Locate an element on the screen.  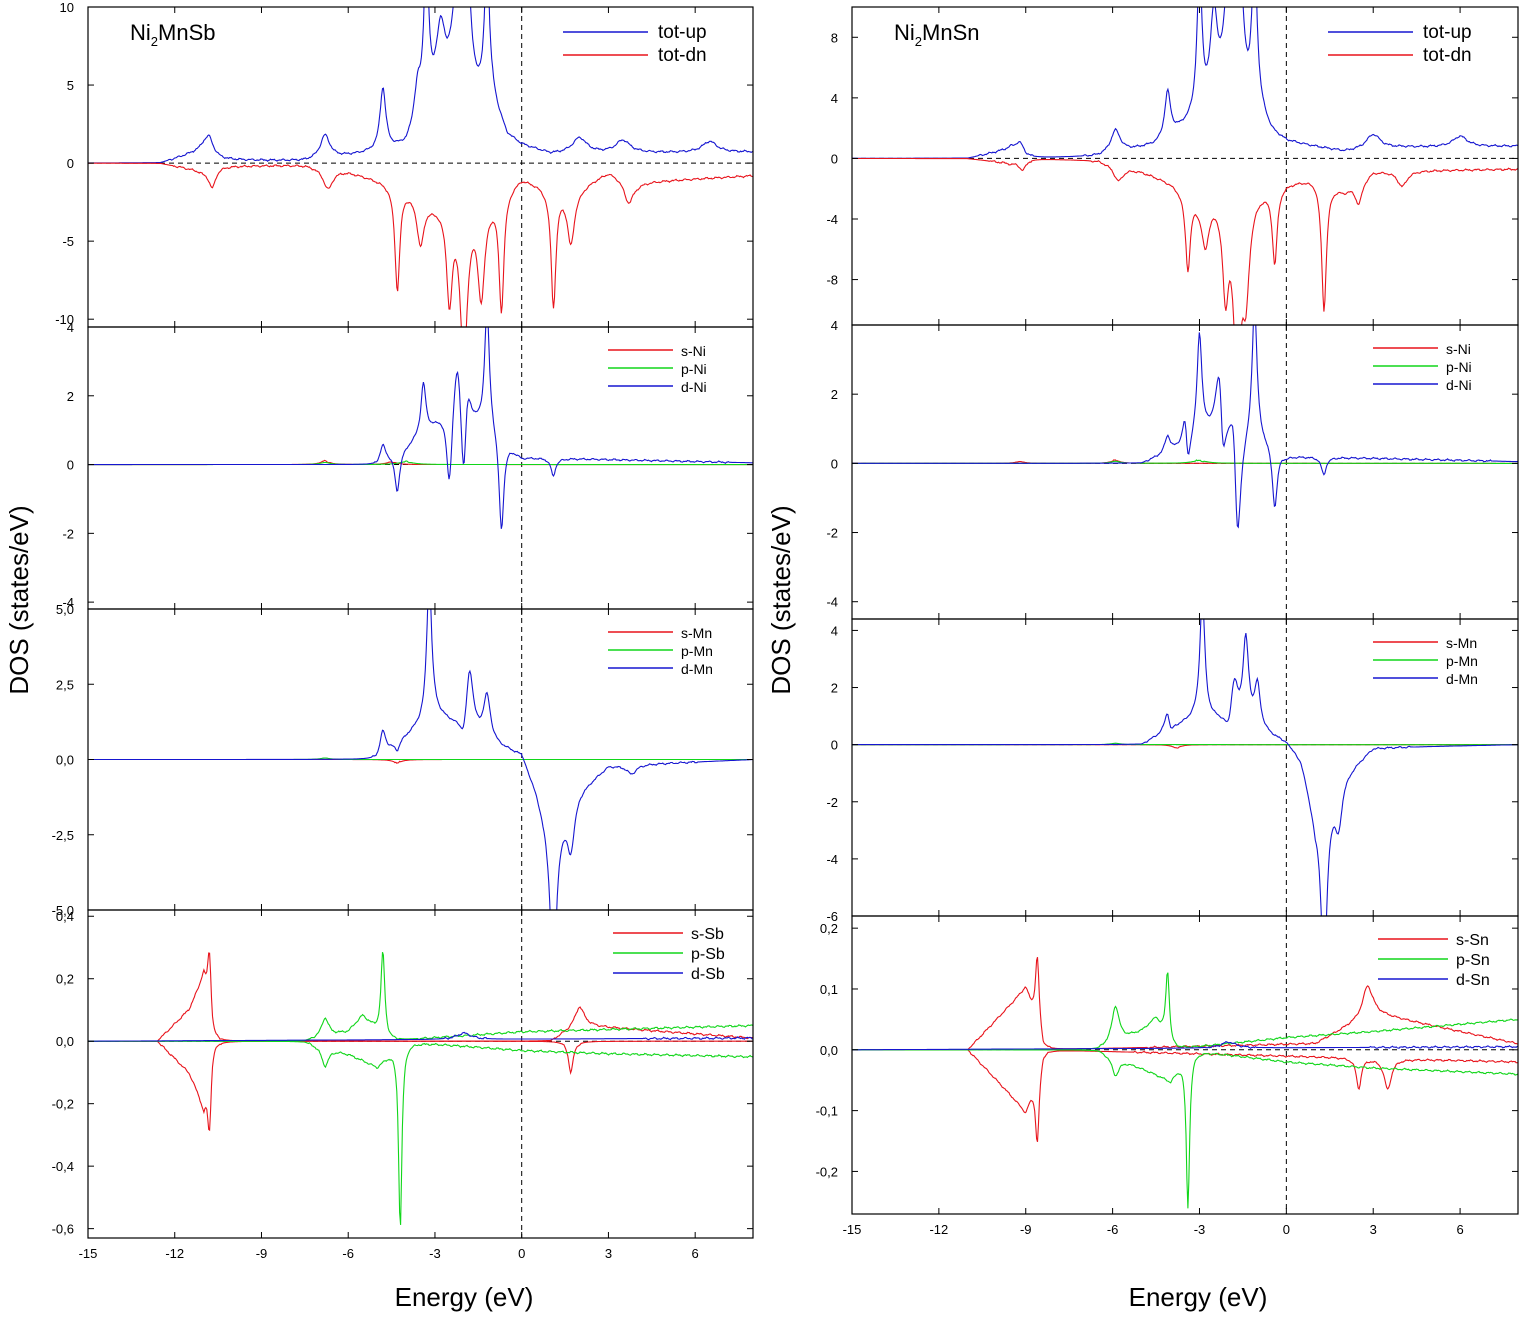
legend-label-s-Sb: s-Sb is located at coordinates (707, 934).